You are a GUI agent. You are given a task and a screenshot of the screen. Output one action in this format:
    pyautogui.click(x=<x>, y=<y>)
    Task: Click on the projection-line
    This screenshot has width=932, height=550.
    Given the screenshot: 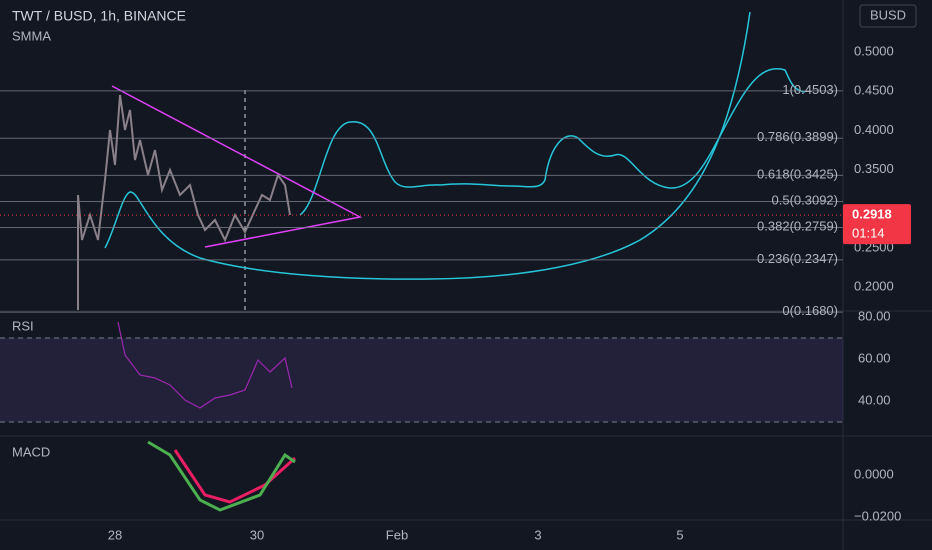 What is the action you would take?
    pyautogui.click(x=552, y=142)
    